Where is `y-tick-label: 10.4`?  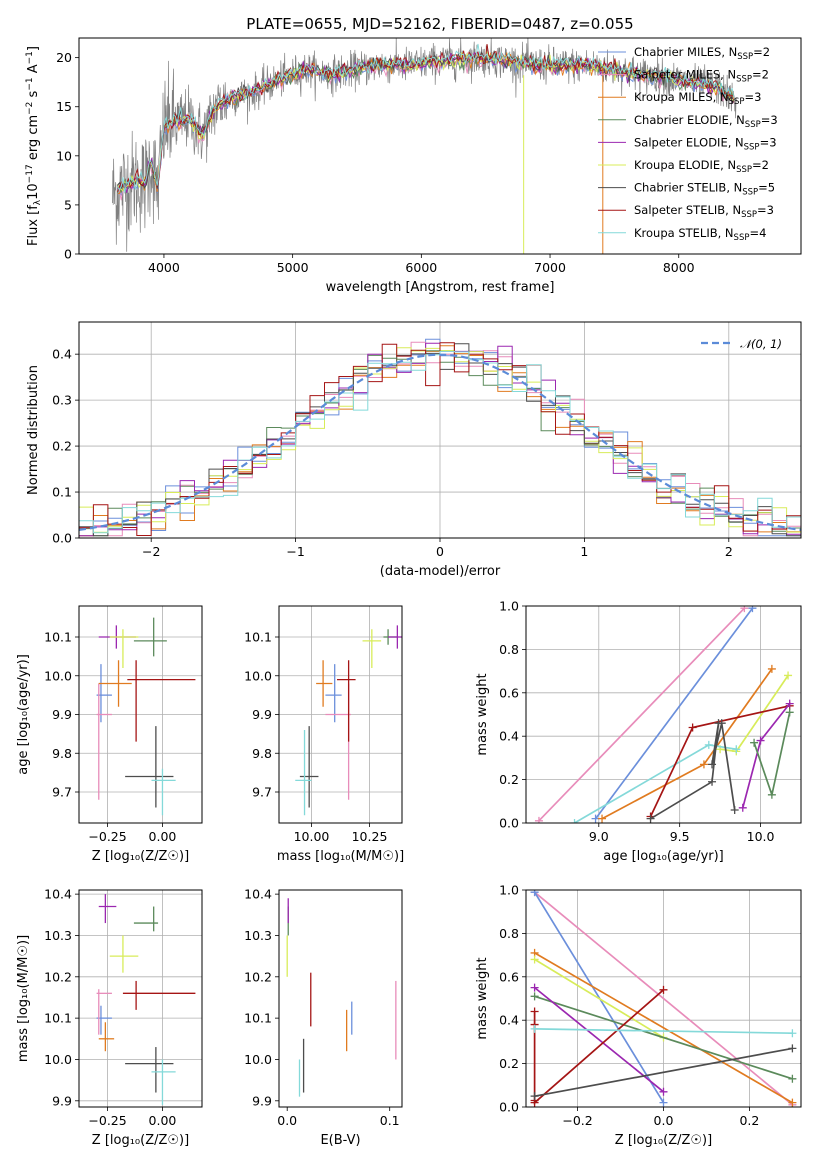
y-tick-label: 10.4 is located at coordinates (58, 894).